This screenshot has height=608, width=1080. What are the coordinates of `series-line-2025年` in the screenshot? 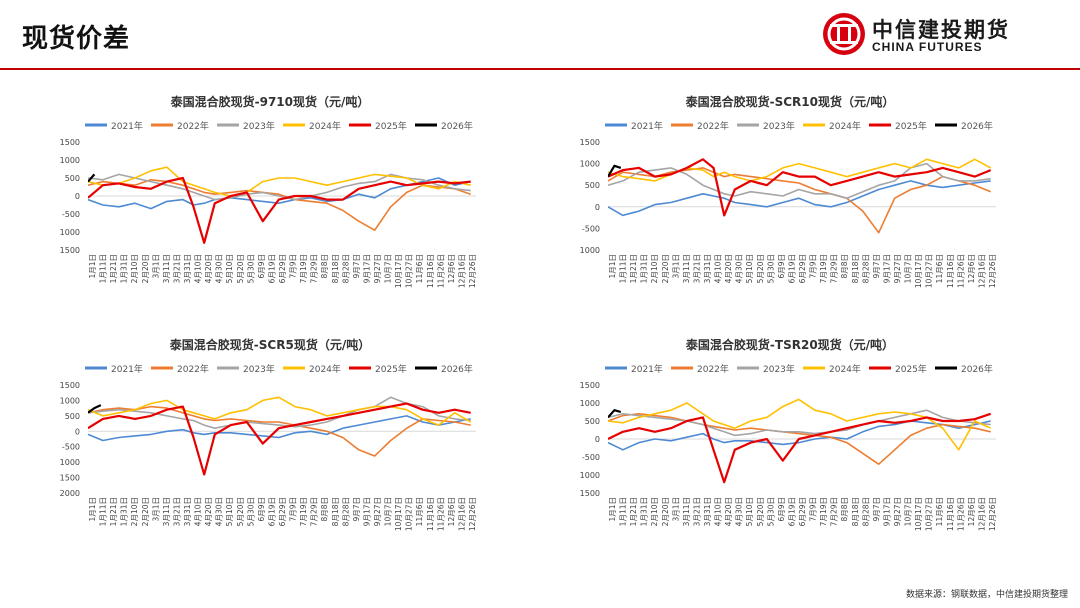 It's located at (279, 439).